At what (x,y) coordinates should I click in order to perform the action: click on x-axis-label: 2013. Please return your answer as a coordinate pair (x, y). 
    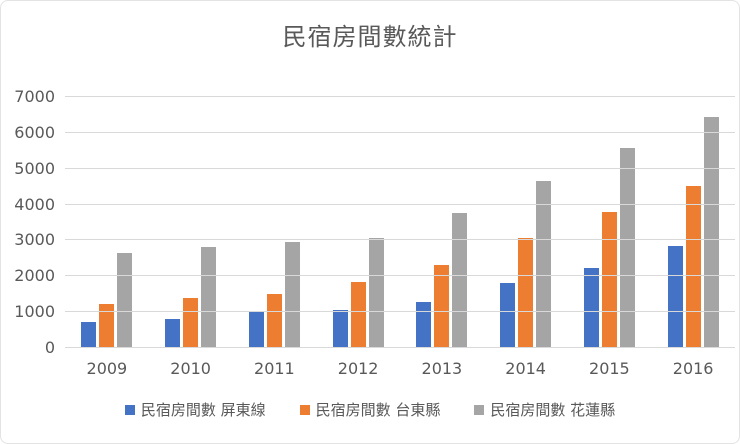
    Looking at the image, I should click on (442, 368).